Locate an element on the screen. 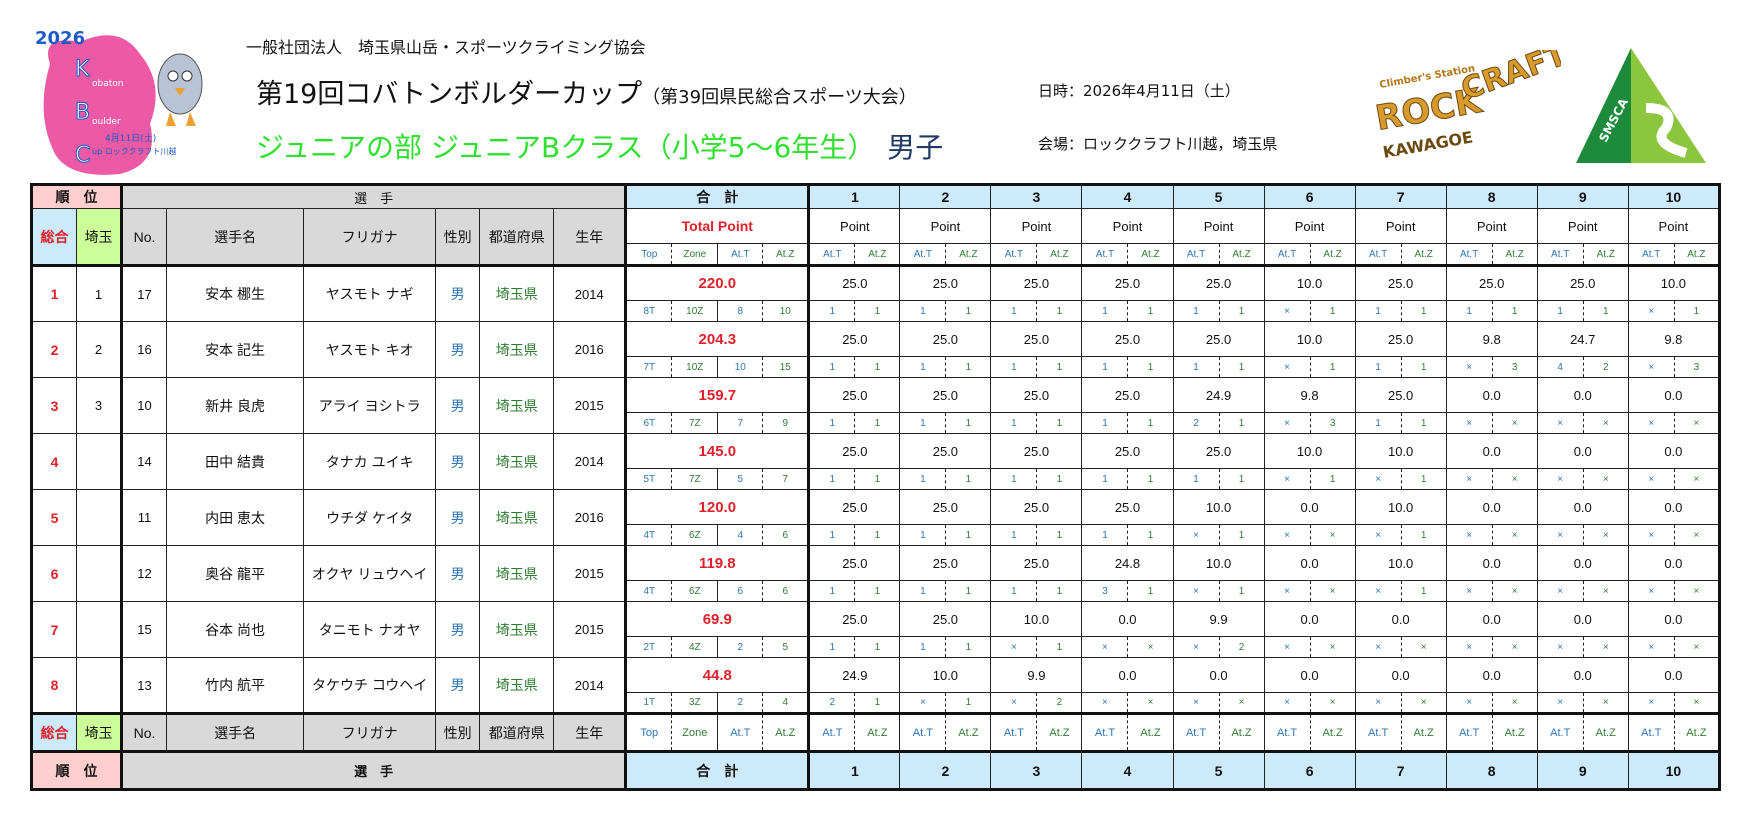 The height and width of the screenshot is (813, 1740). player-kana: アライ ヨシトラ is located at coordinates (370, 405).